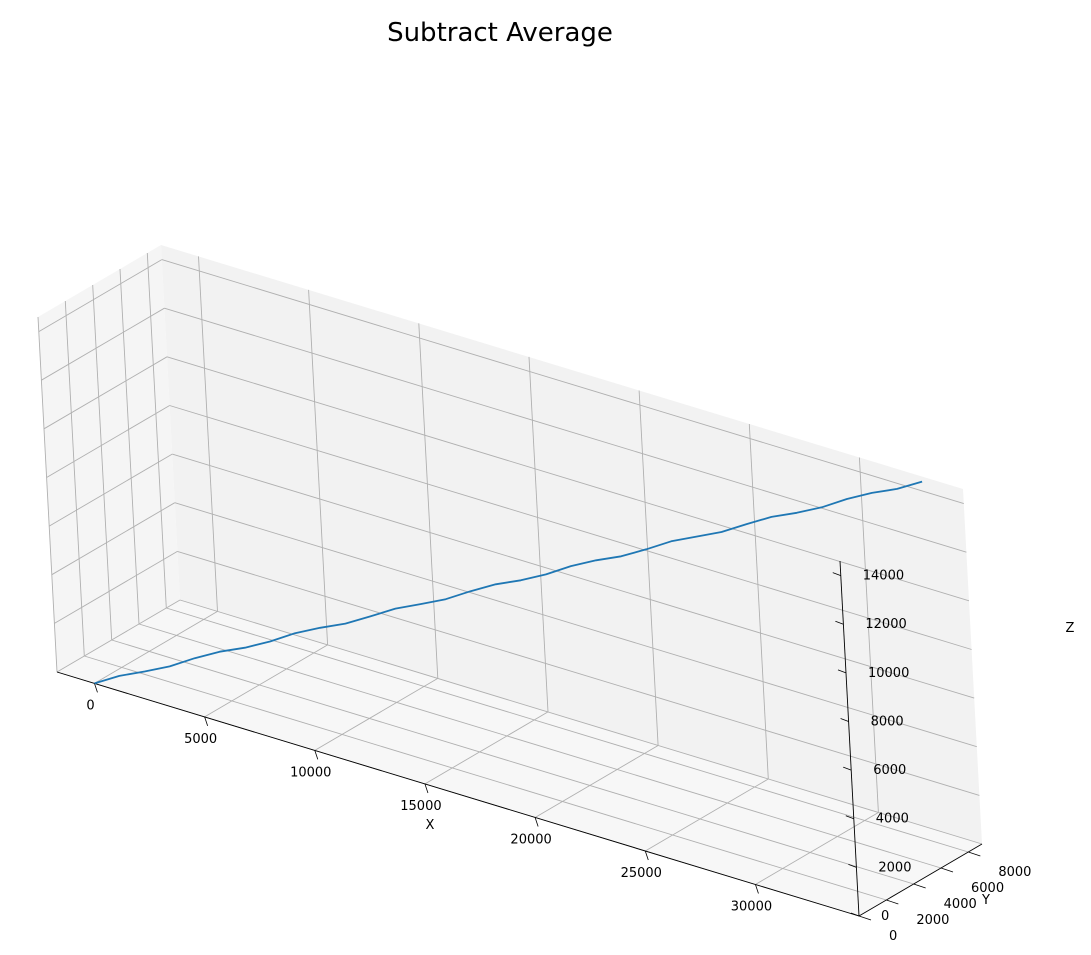  Describe the element at coordinates (200, 739) in the screenshot. I see `x-tick-label: 5000` at that location.